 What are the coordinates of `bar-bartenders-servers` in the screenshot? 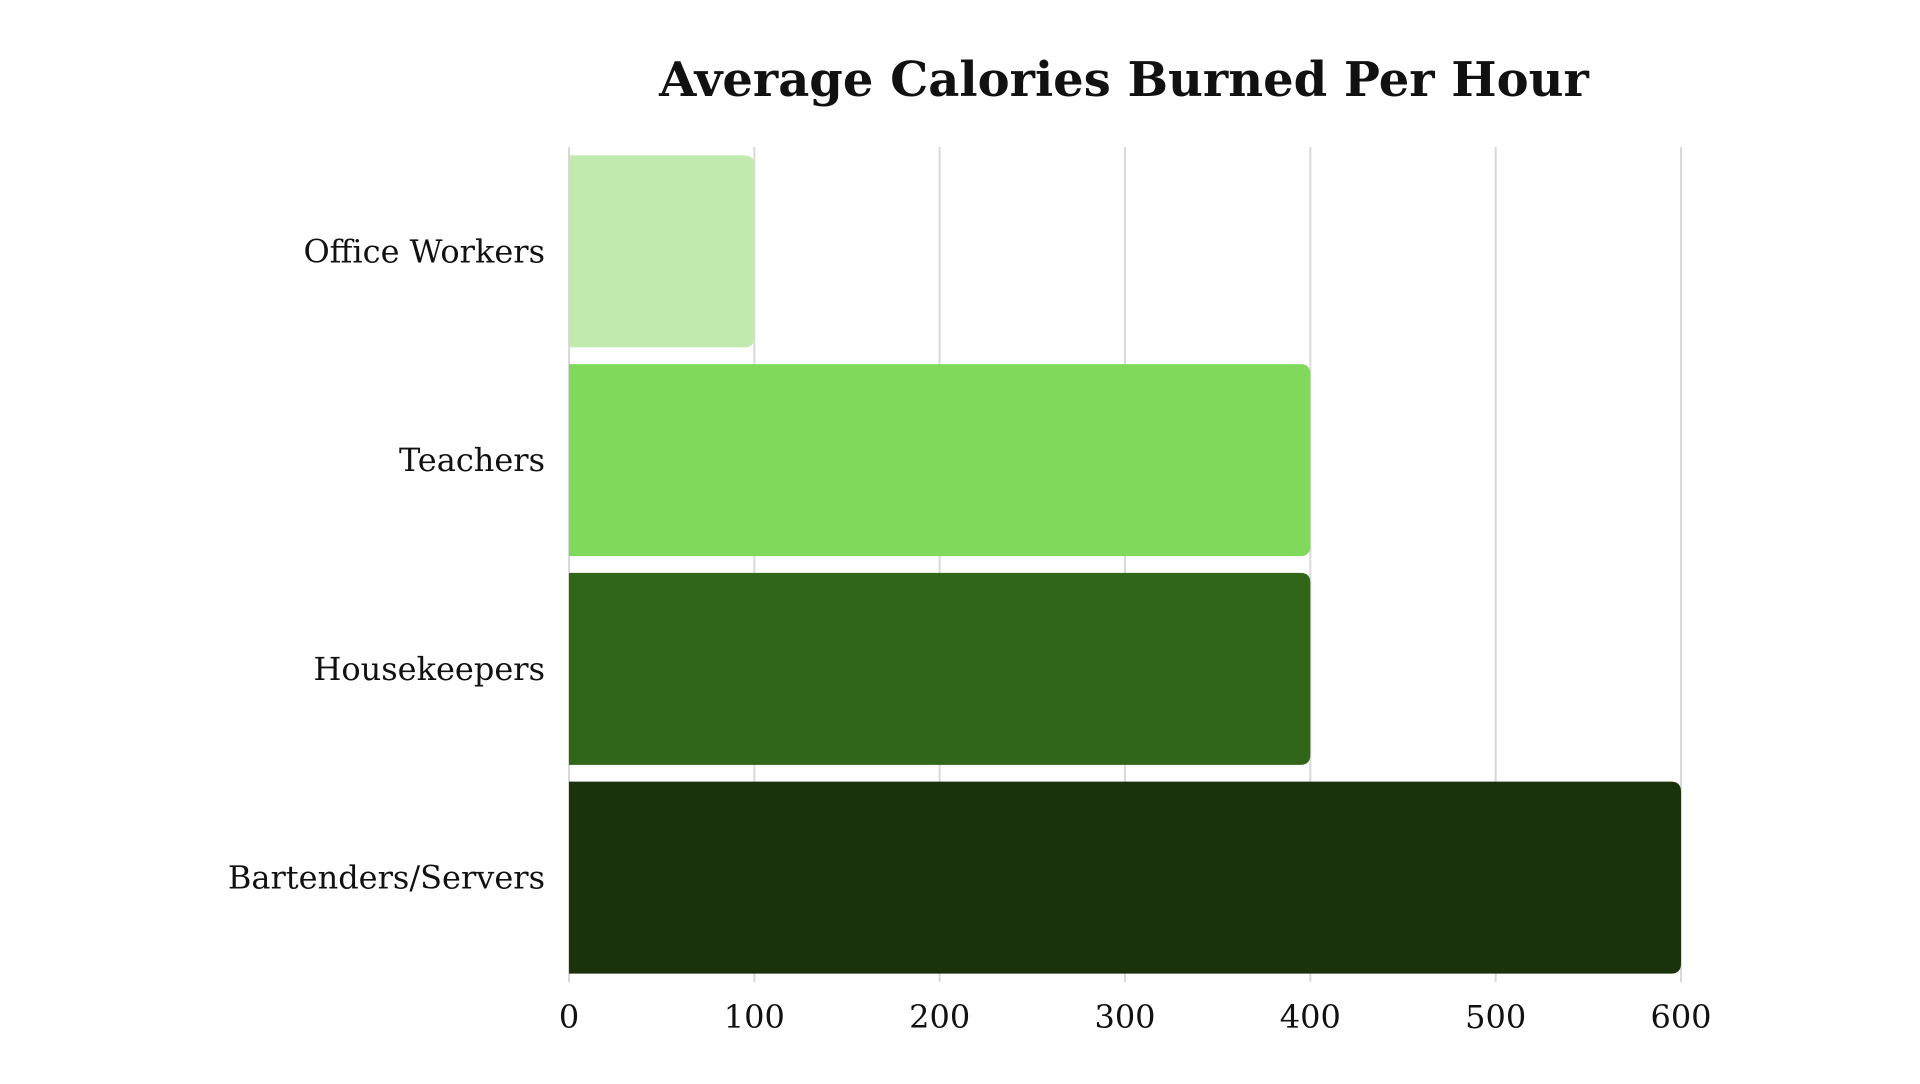 It's located at (1125, 877).